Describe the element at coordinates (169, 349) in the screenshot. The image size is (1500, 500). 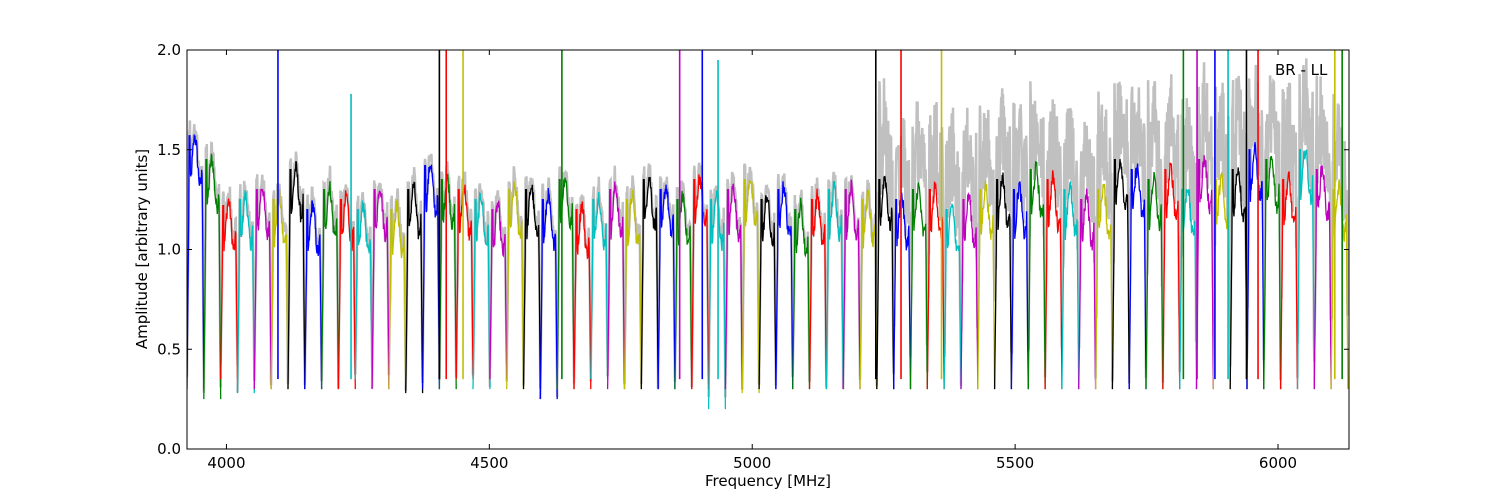
I see `y-tick-label: 0.5` at that location.